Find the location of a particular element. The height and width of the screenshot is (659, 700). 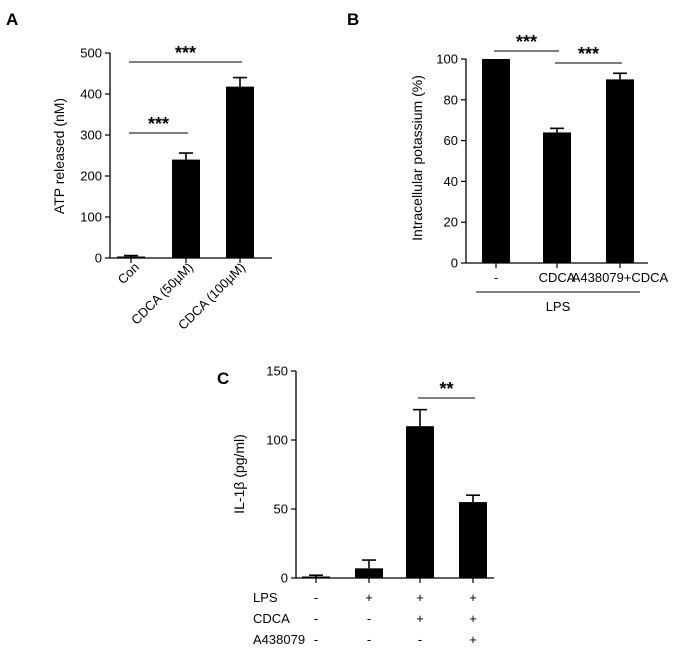

panel-a-ytick-label-3: 300 is located at coordinates (91, 135).